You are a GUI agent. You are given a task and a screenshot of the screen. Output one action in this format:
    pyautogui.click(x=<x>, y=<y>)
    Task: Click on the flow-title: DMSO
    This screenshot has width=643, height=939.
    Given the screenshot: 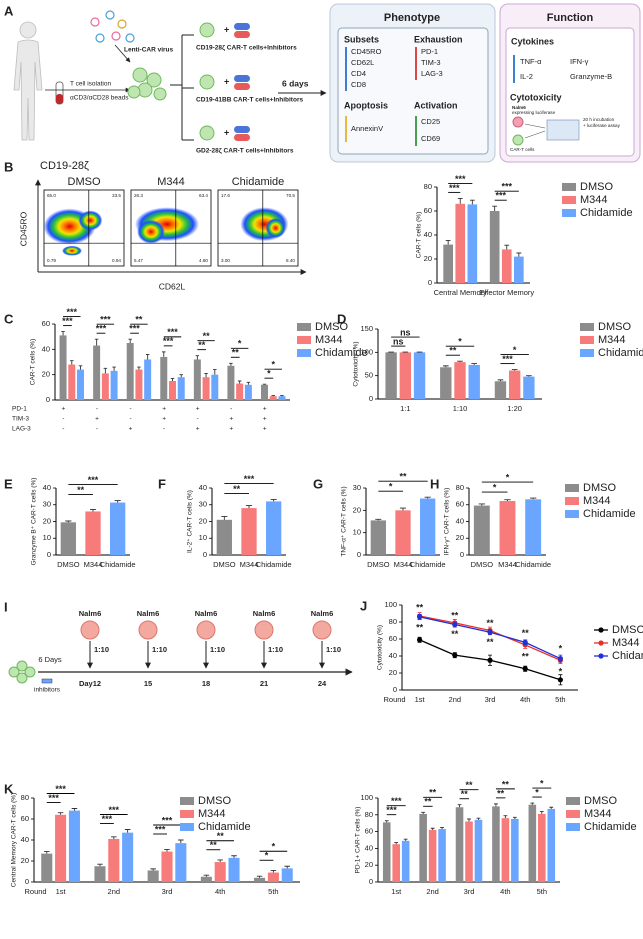 What is the action you would take?
    pyautogui.click(x=84, y=182)
    